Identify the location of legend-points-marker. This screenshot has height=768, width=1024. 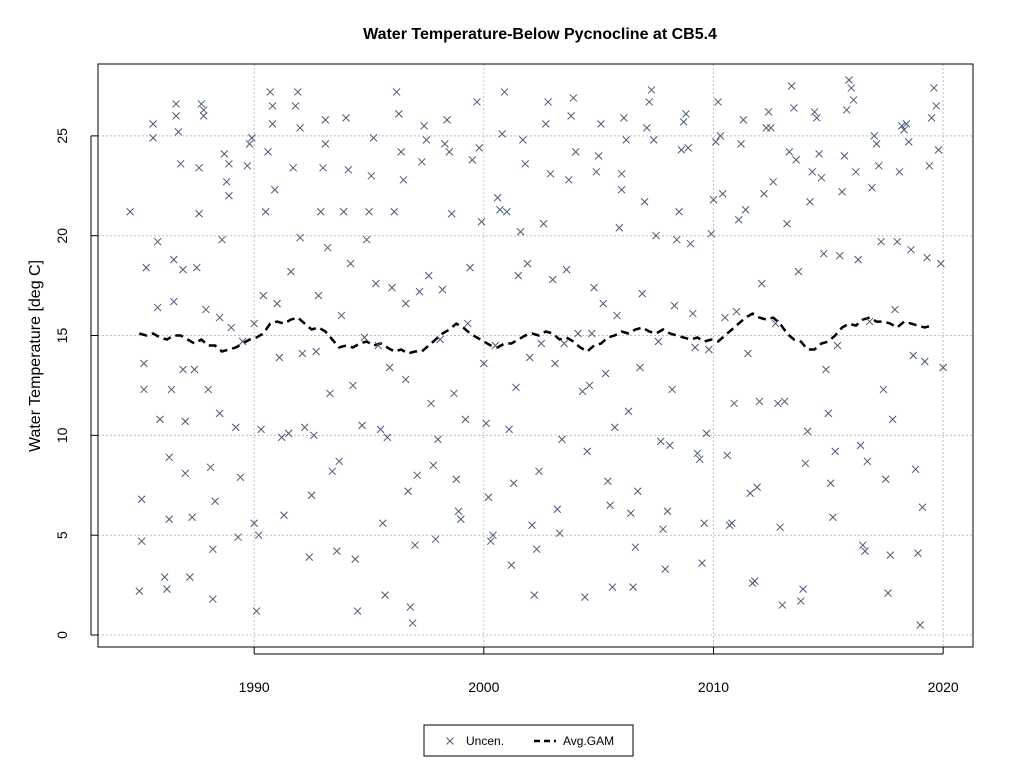
(450, 741).